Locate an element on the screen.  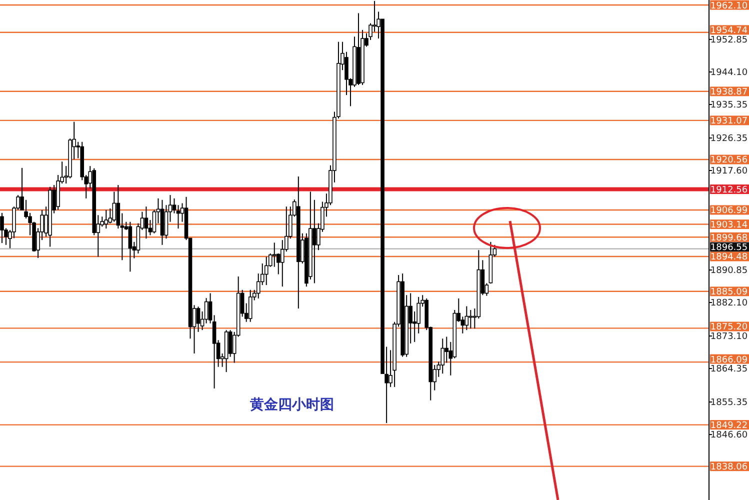
text: 黄金四小时图 is located at coordinates (291, 405).